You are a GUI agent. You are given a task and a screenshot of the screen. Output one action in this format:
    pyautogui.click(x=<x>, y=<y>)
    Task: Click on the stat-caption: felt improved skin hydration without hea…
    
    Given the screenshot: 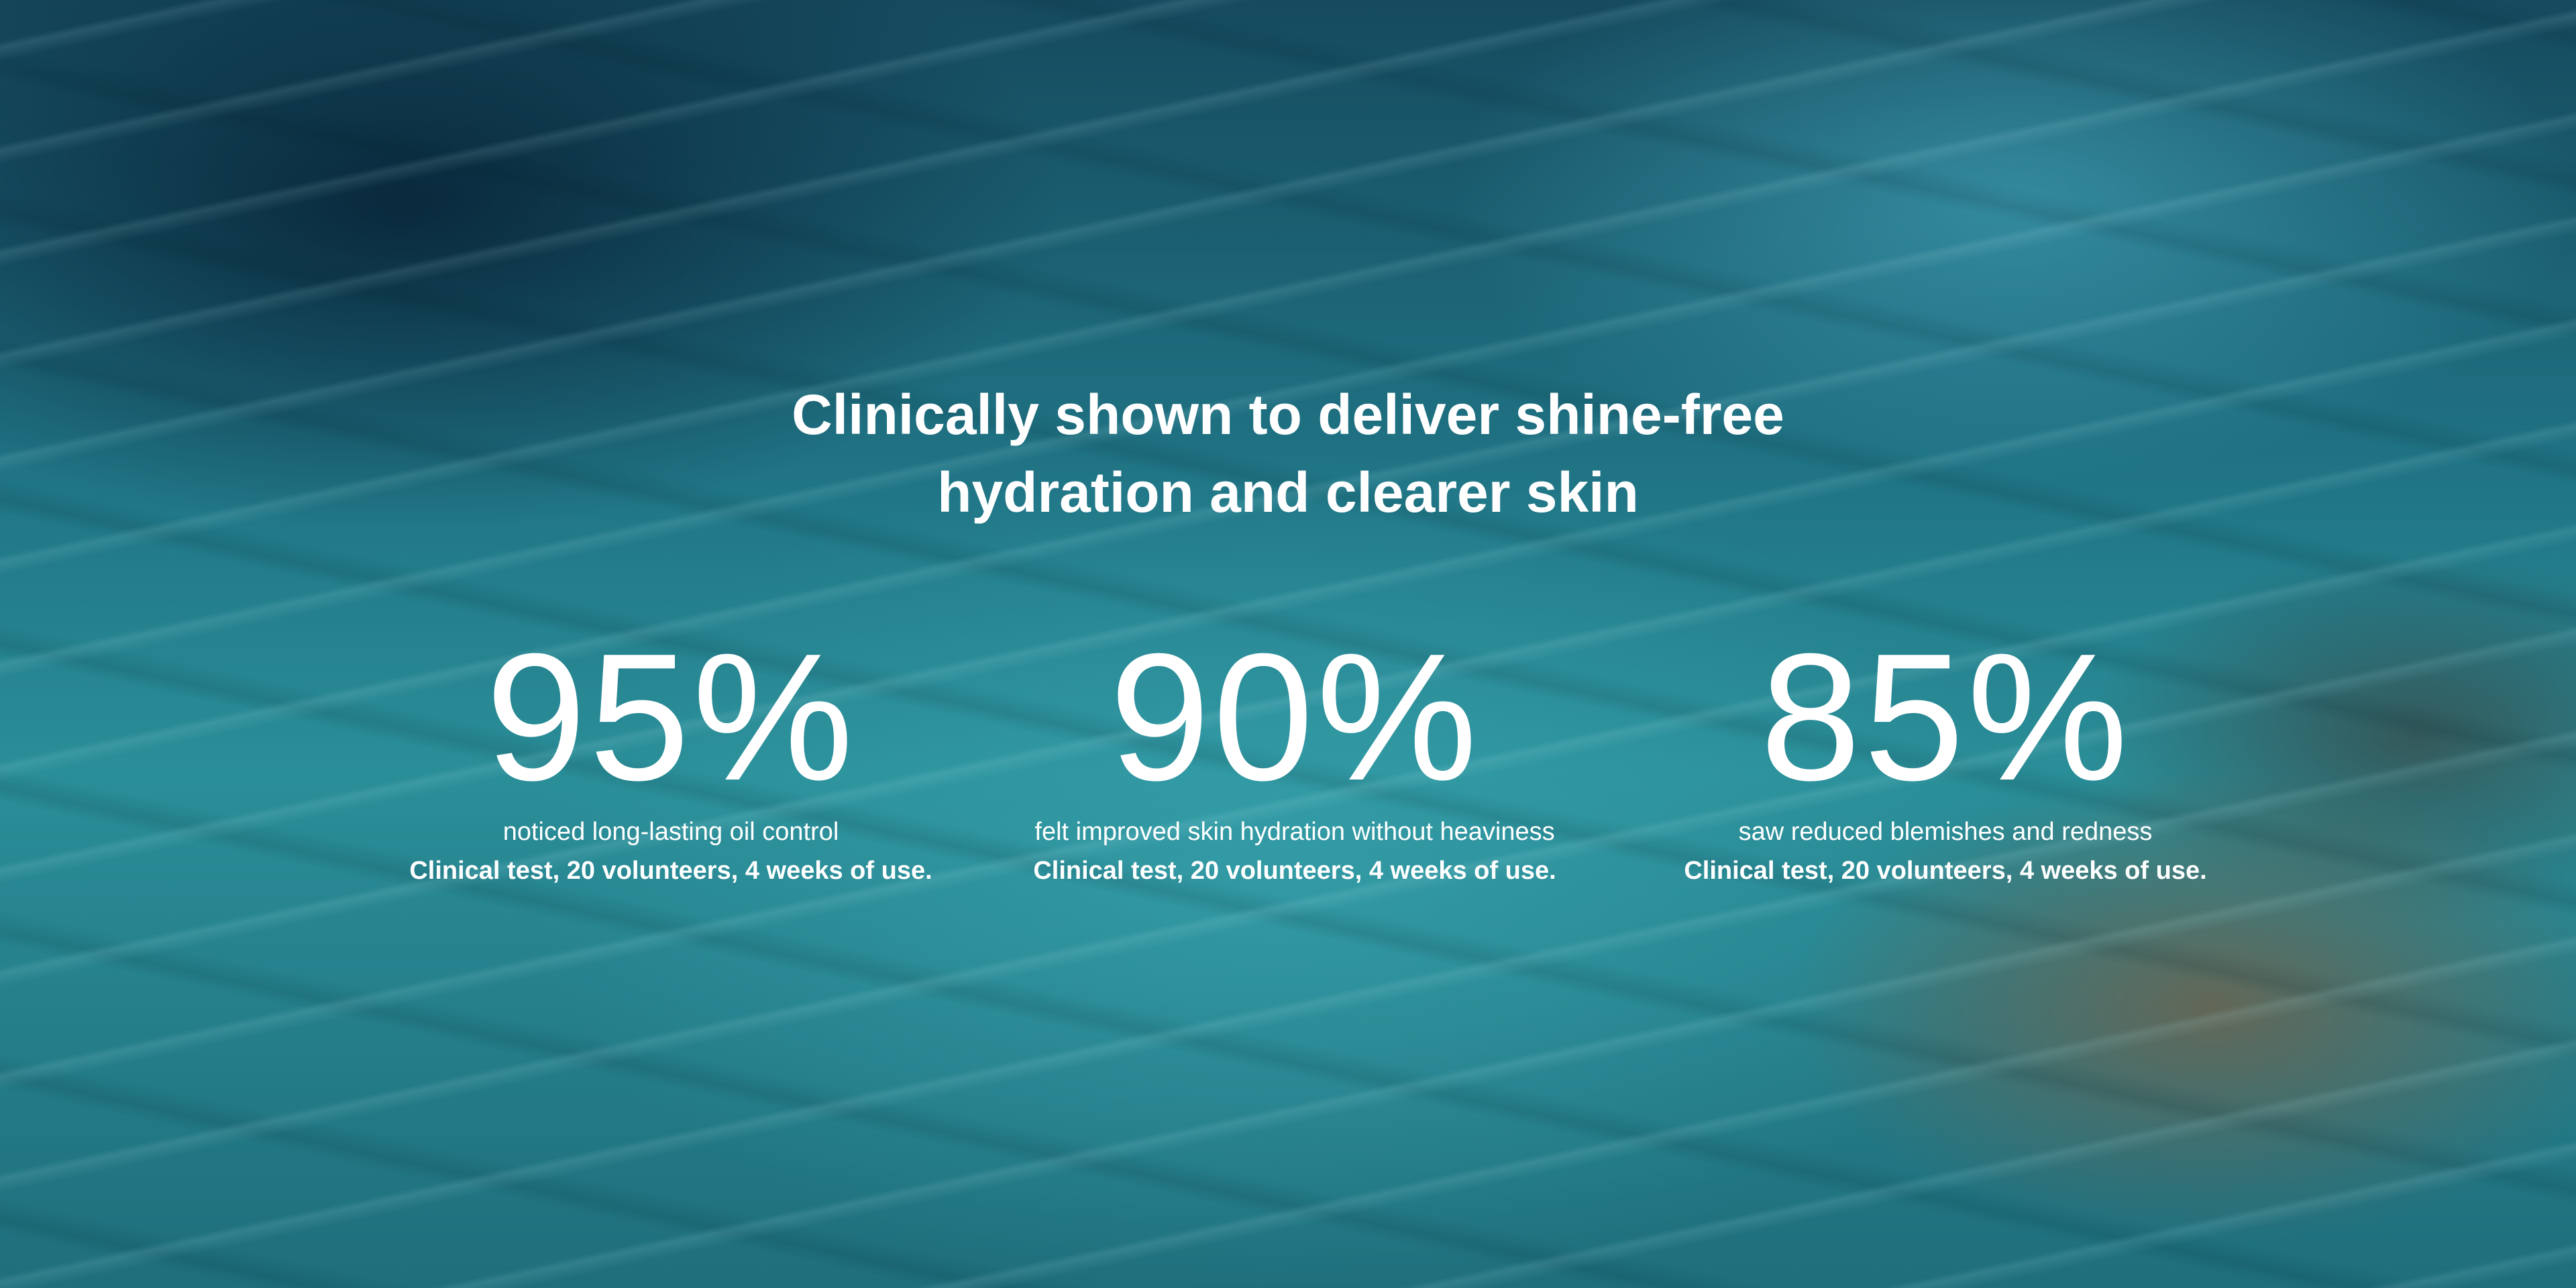 What is the action you would take?
    pyautogui.click(x=1294, y=832)
    